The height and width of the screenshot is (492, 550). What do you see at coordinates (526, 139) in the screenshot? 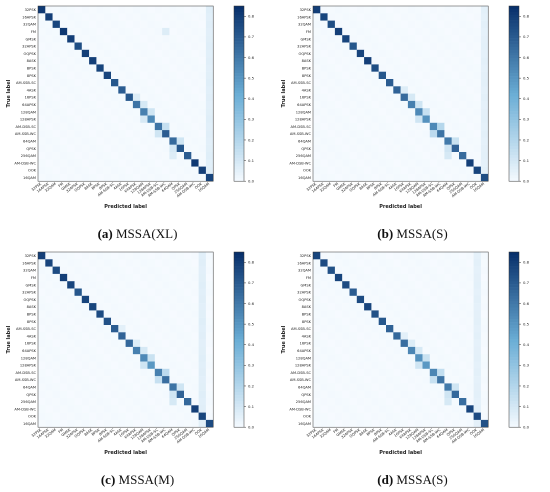
I see `colorbar-tick-label: 0.2` at bounding box center [526, 139].